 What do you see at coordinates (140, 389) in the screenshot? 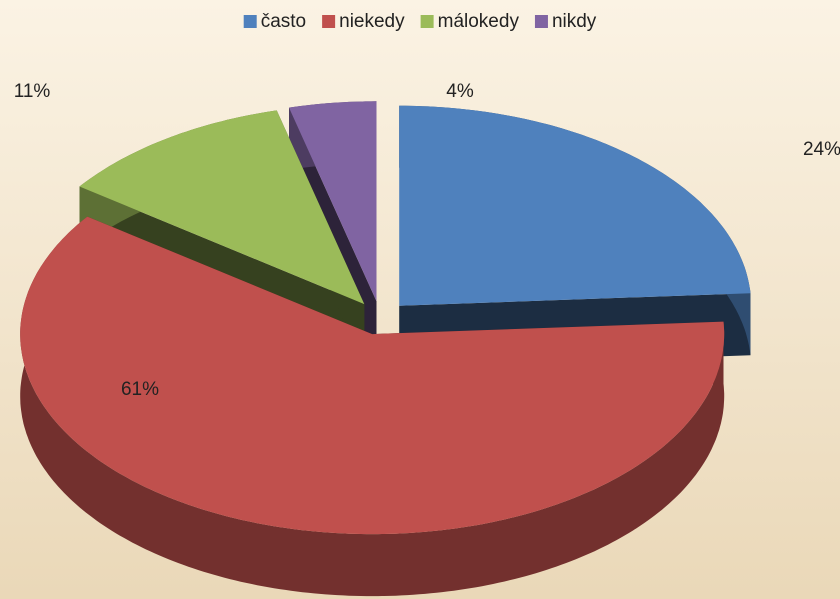
I see `data-label: 61%` at bounding box center [140, 389].